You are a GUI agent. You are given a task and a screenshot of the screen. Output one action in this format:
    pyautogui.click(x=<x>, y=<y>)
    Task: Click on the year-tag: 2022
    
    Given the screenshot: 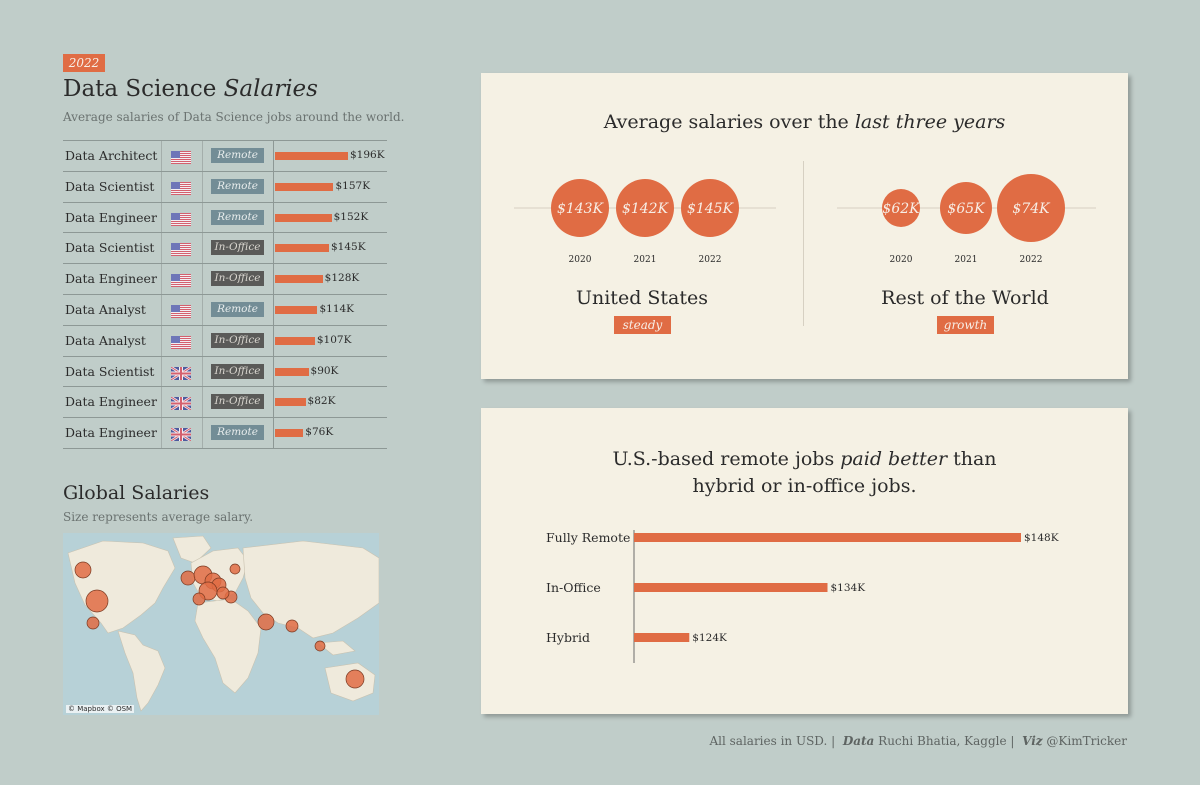 What is the action you would take?
    pyautogui.click(x=84, y=63)
    